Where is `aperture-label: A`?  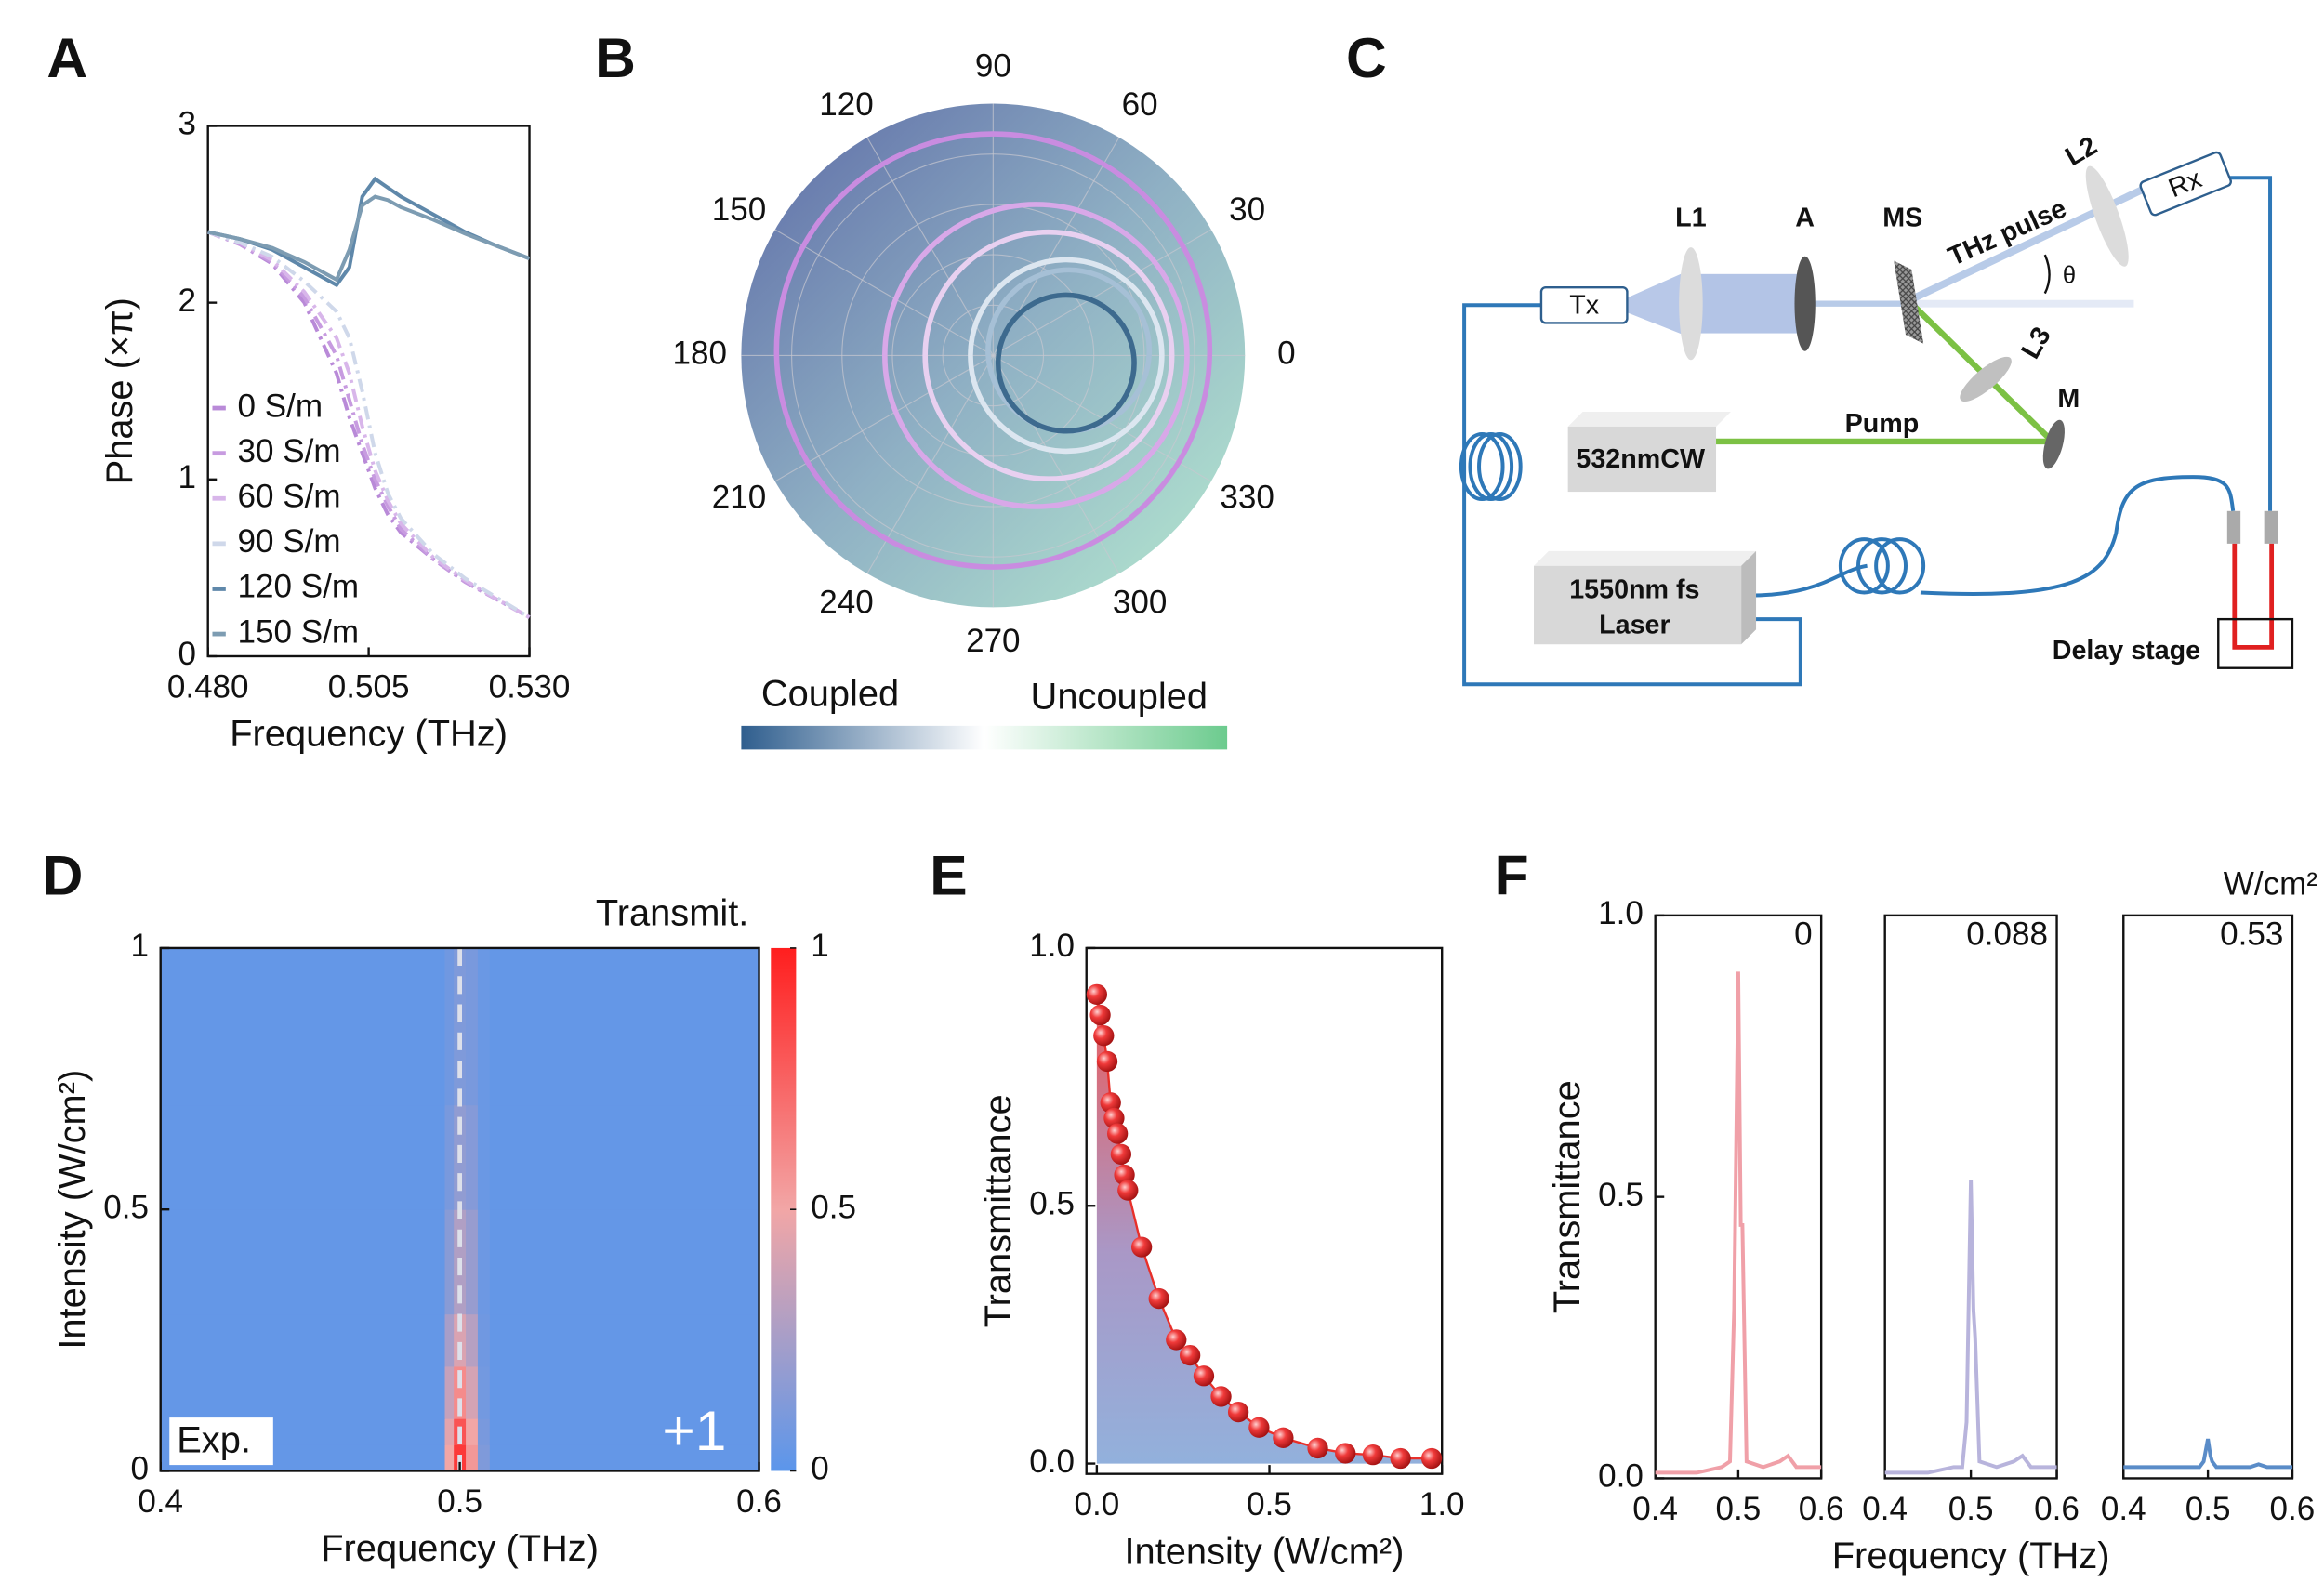 aperture-label: A is located at coordinates (1805, 217).